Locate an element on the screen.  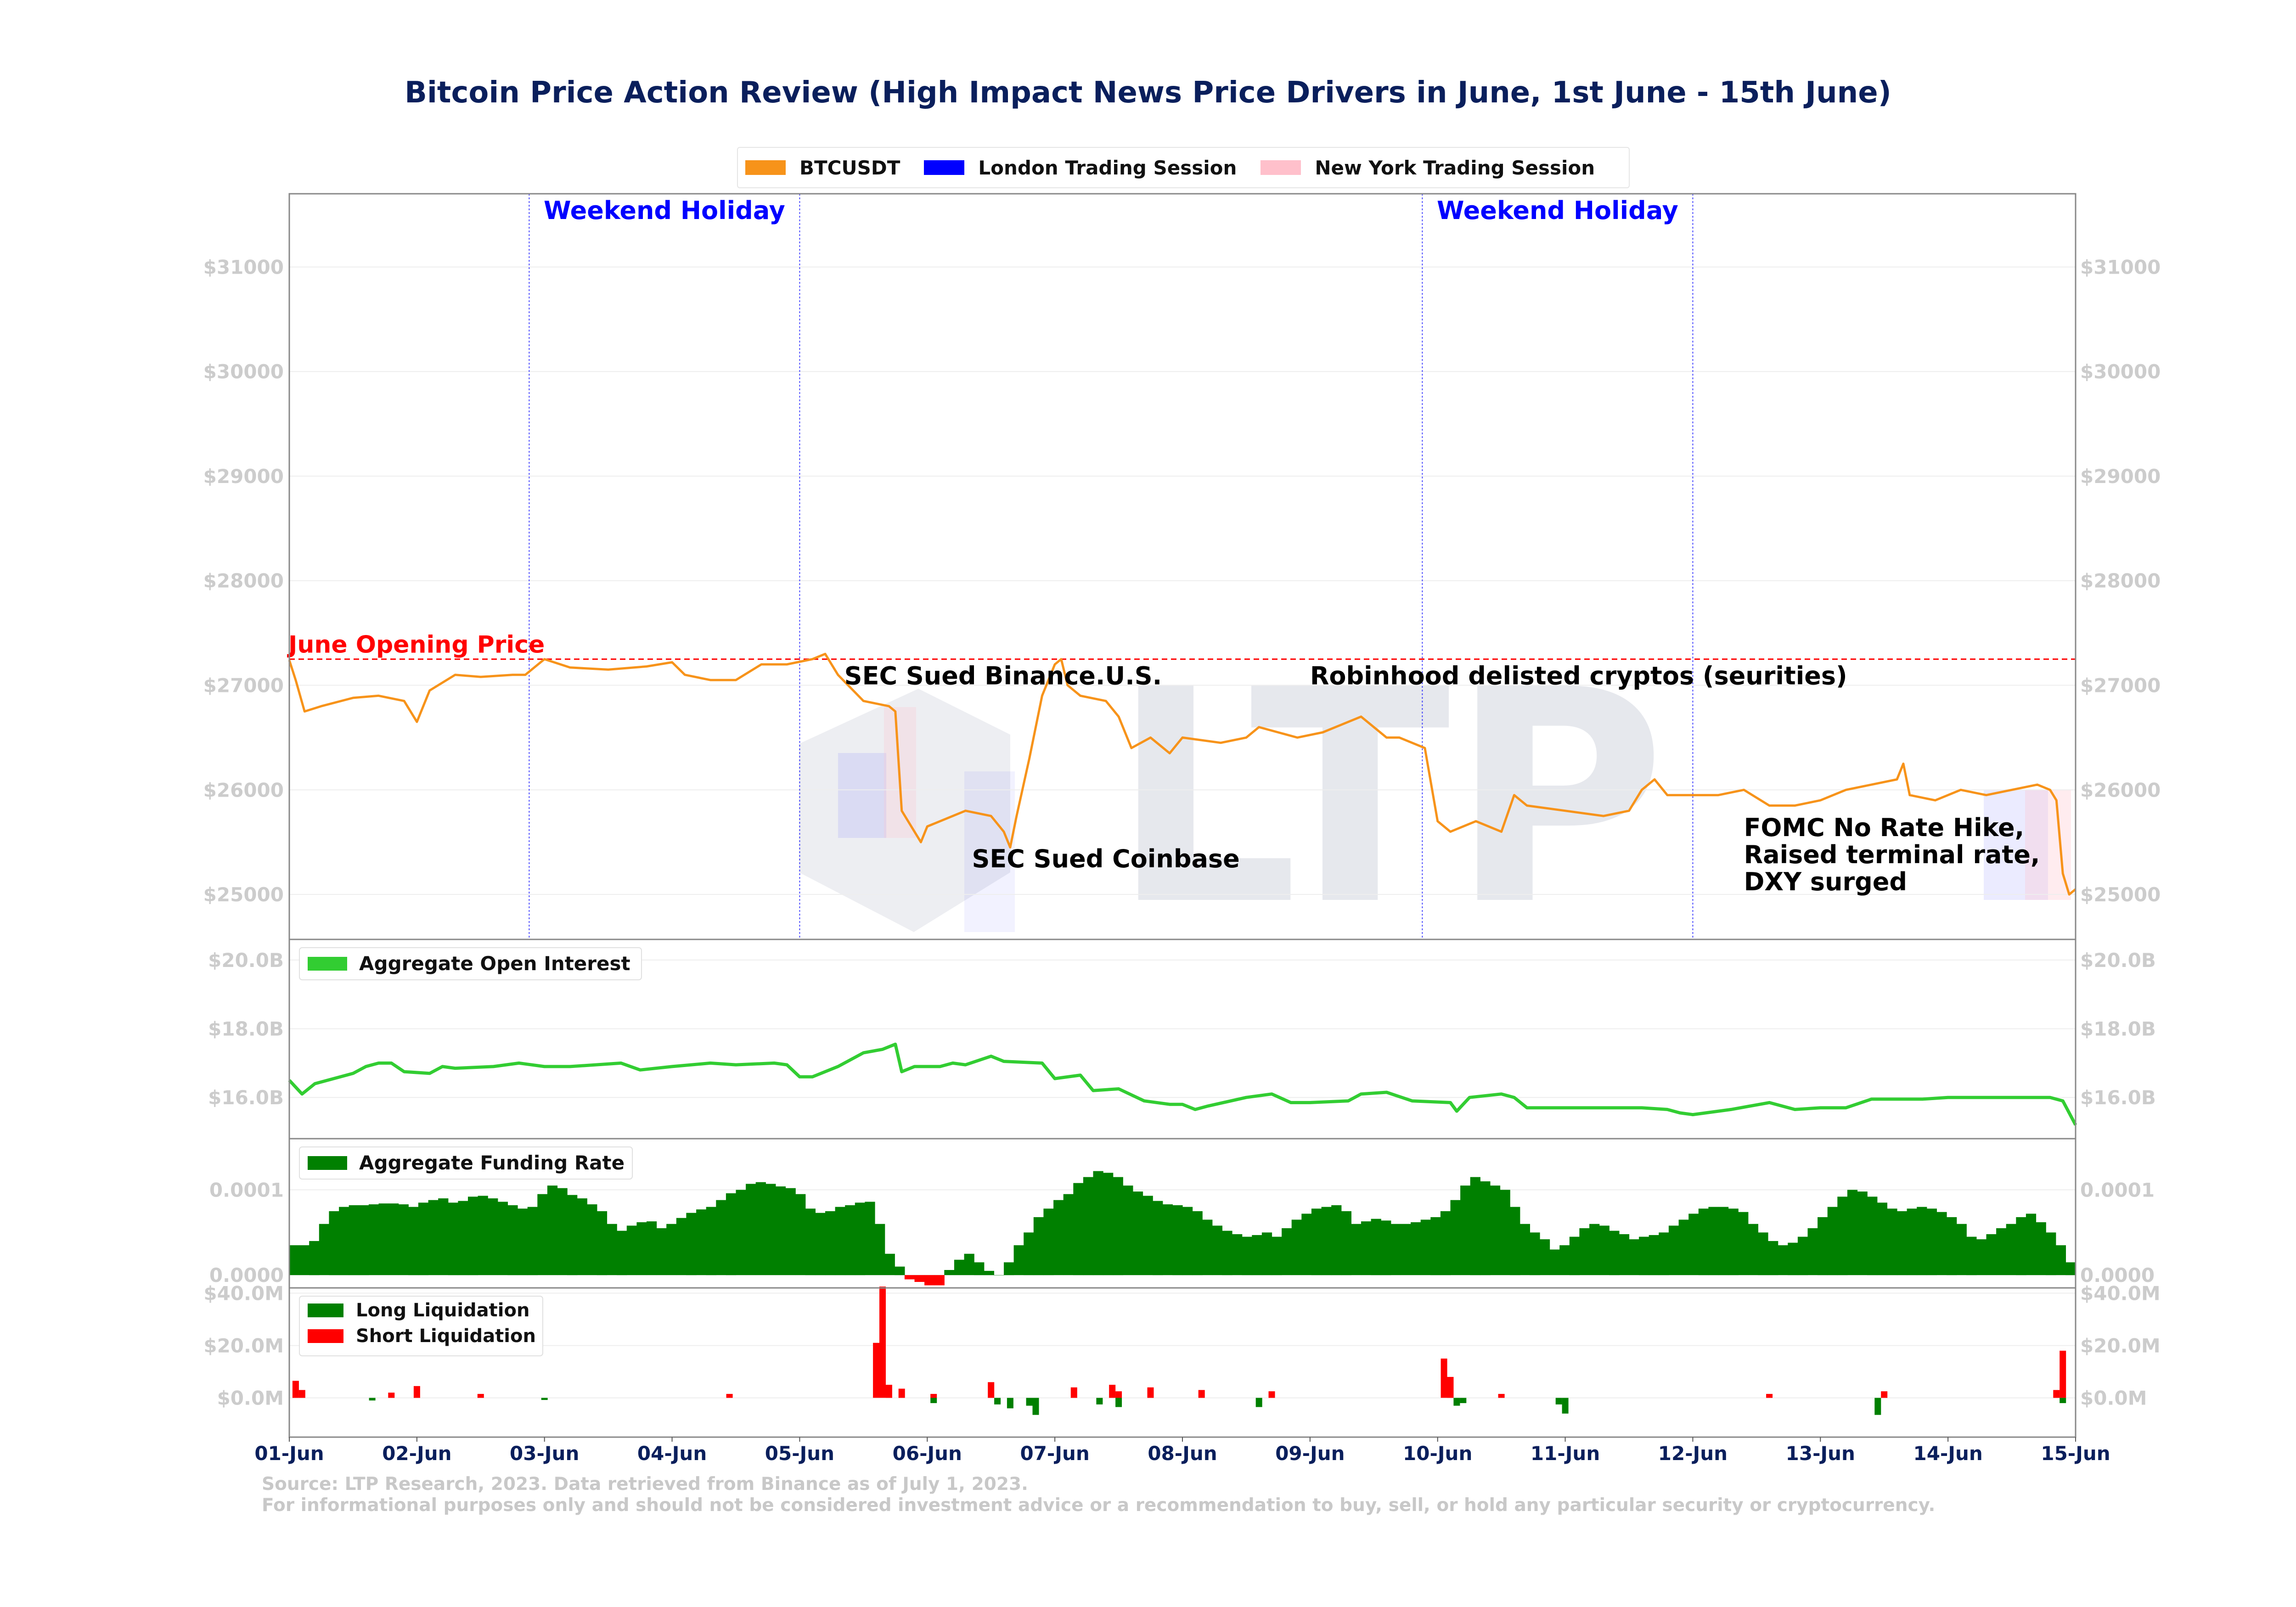
x-tick-label: 08-Jun is located at coordinates (1182, 1453).